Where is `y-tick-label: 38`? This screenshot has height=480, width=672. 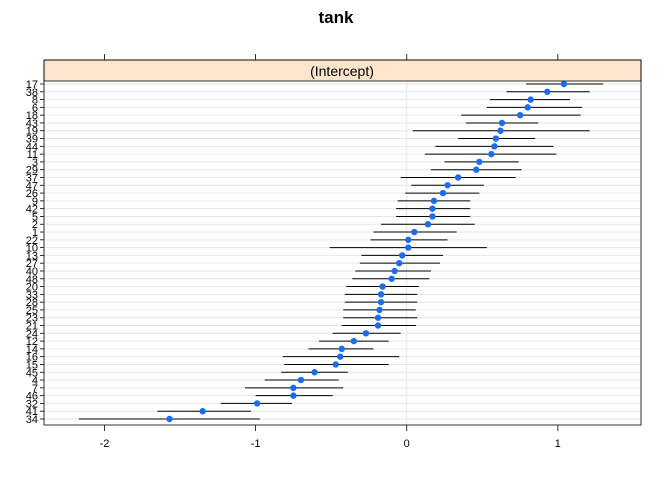 y-tick-label: 38 is located at coordinates (32, 93).